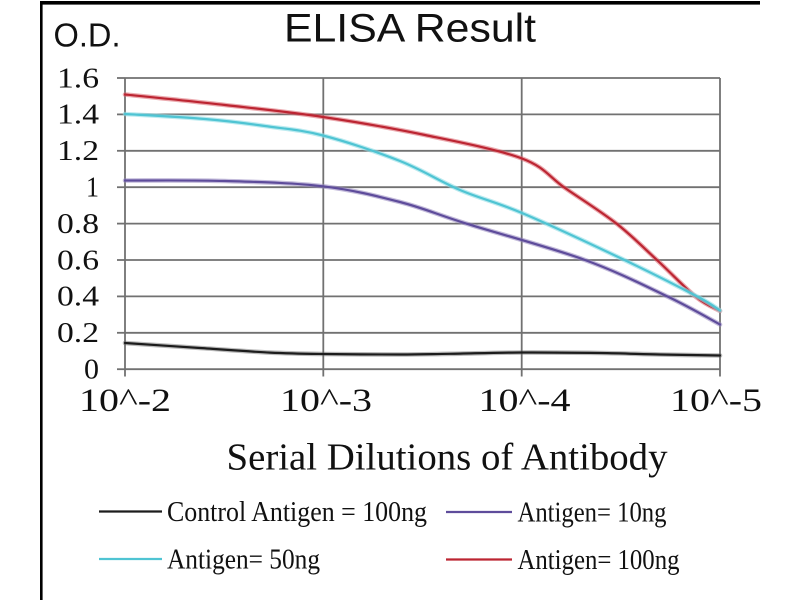 The width and height of the screenshot is (800, 600). I want to click on svg-text: 10^-5, so click(716, 401).